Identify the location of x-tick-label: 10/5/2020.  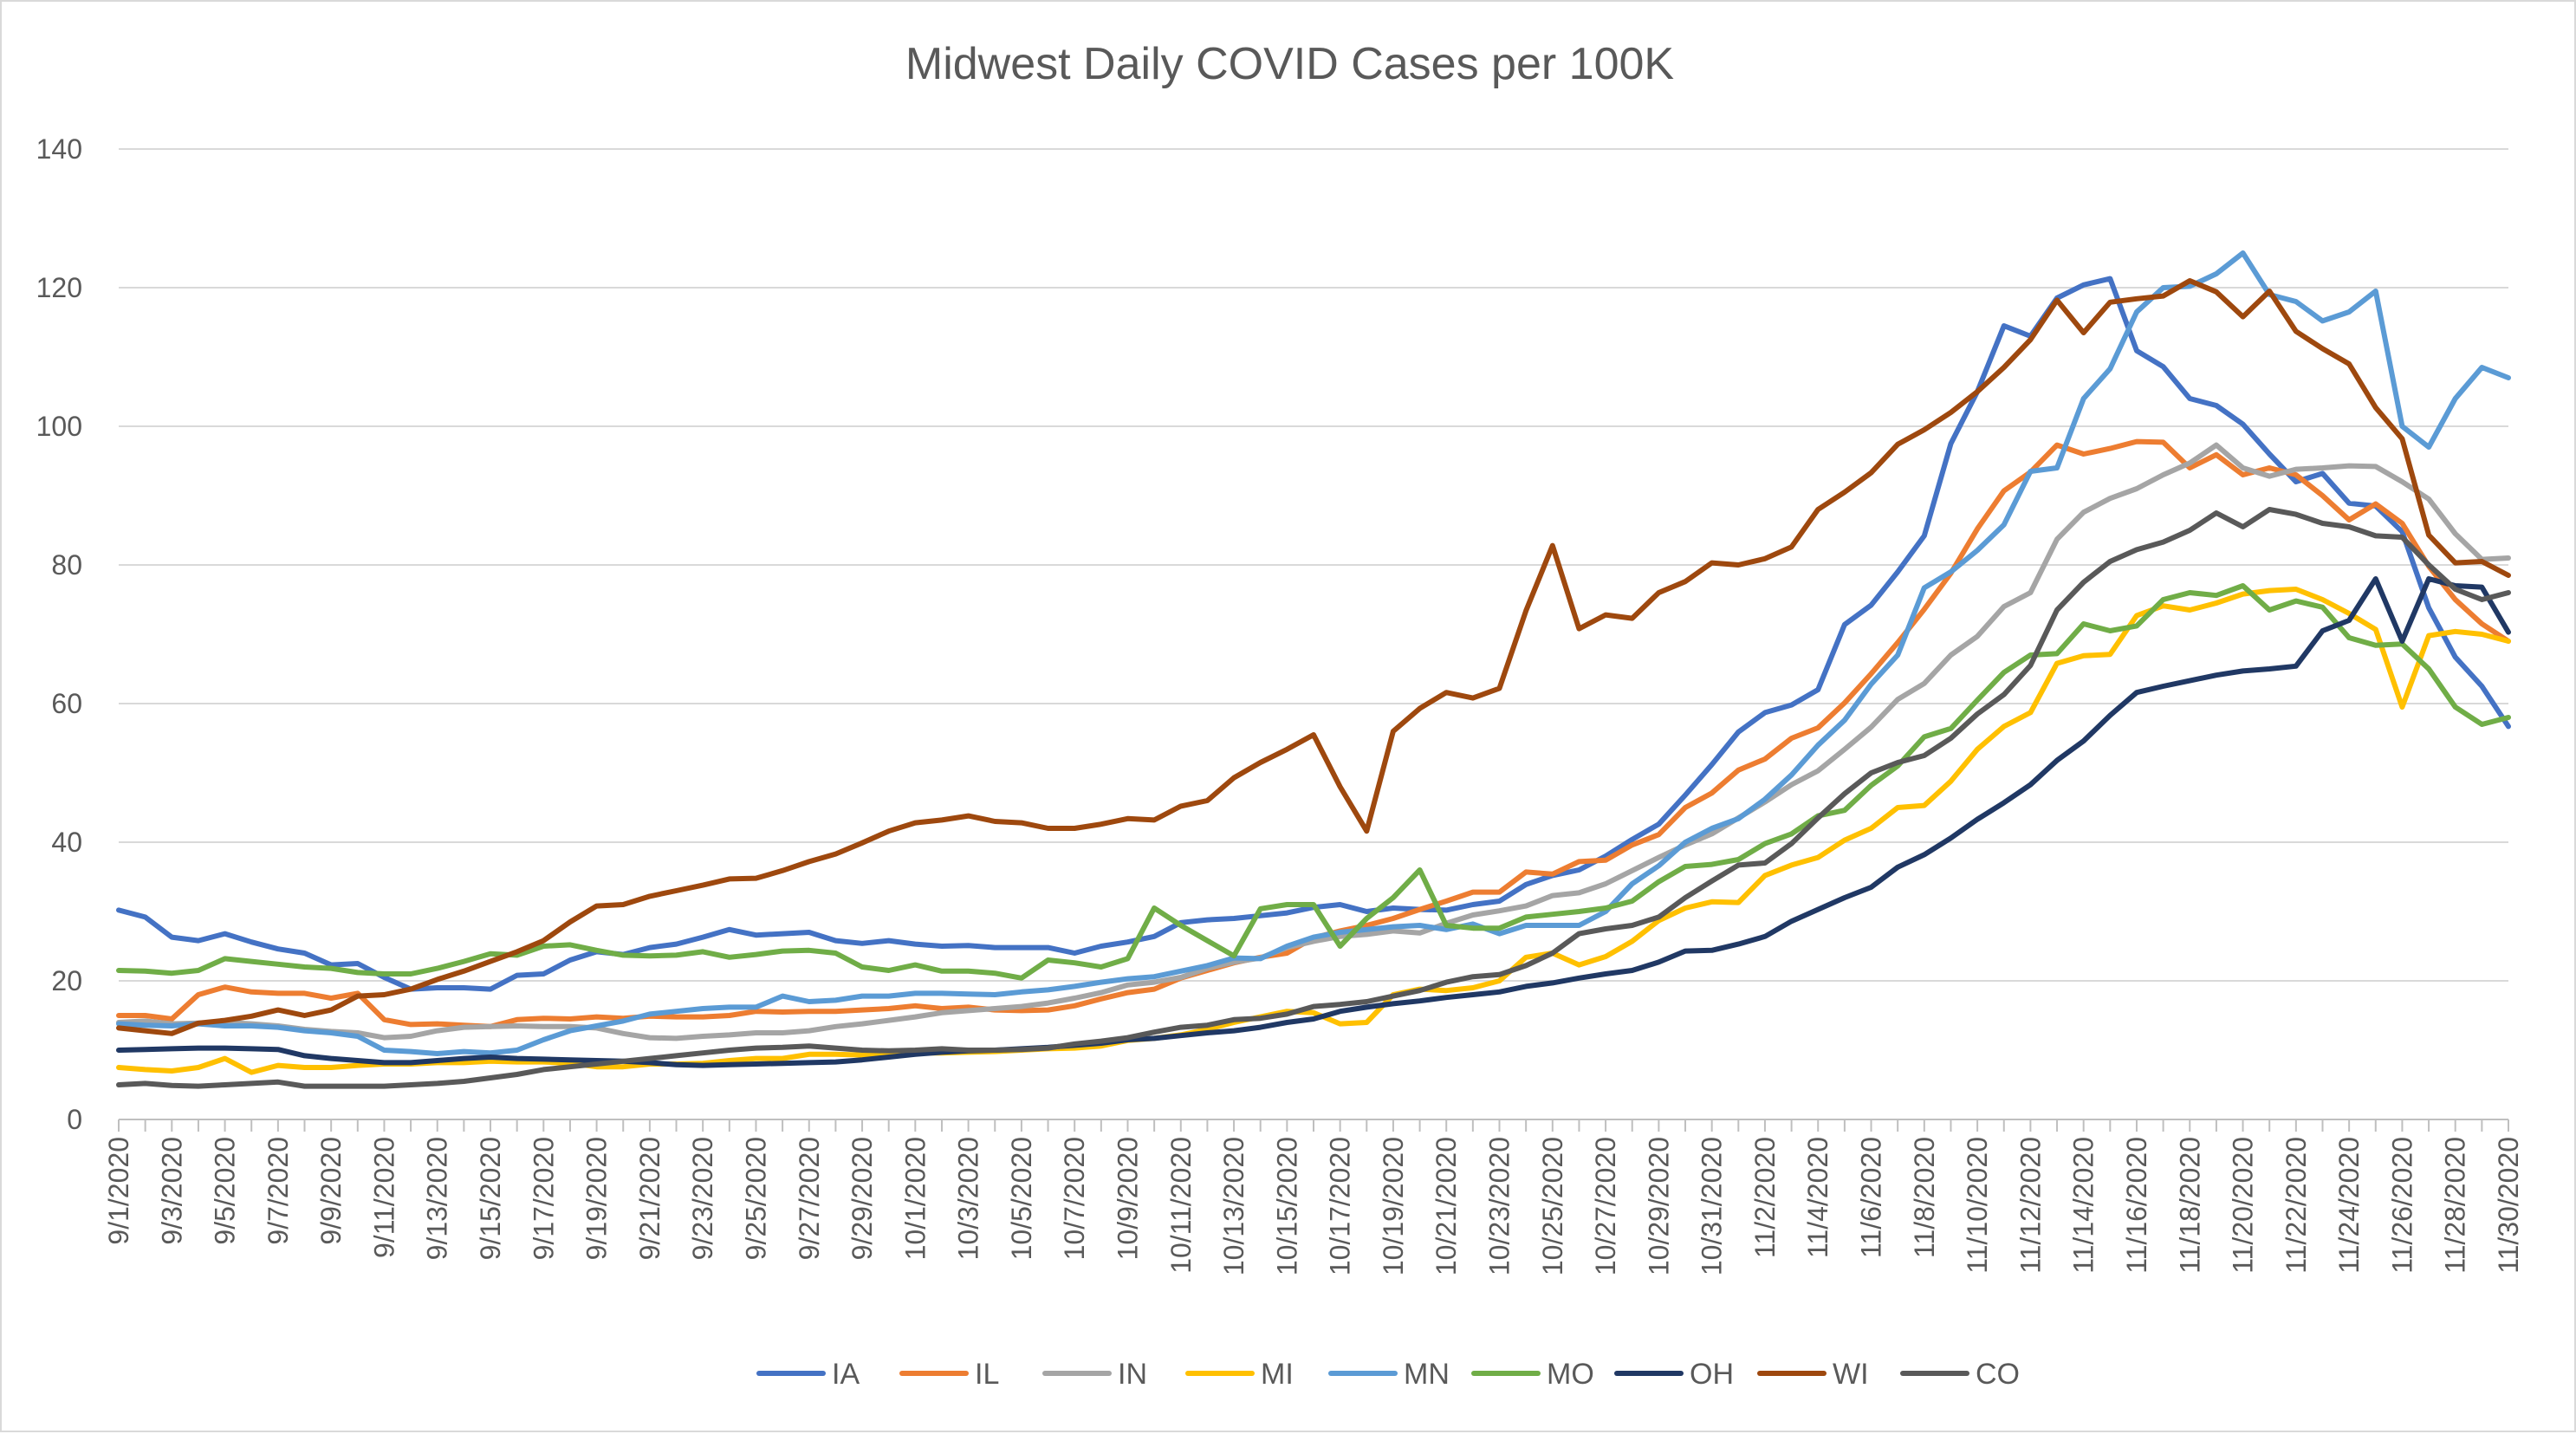
(1022, 1198).